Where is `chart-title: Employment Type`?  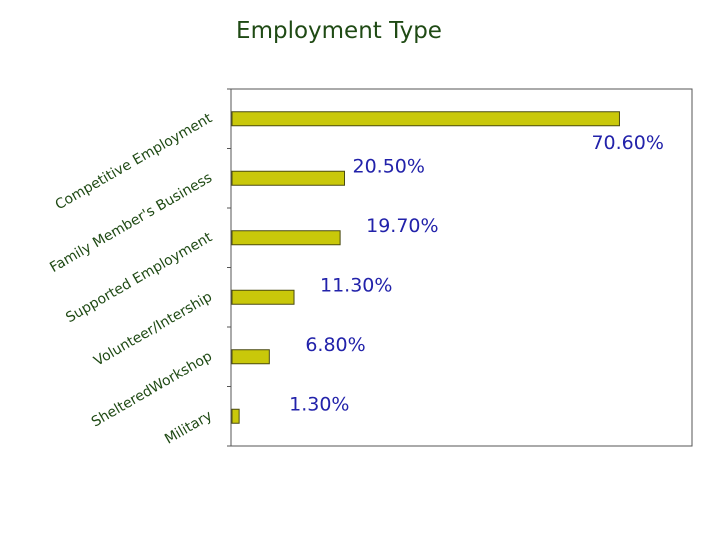 chart-title: Employment Type is located at coordinates (339, 31).